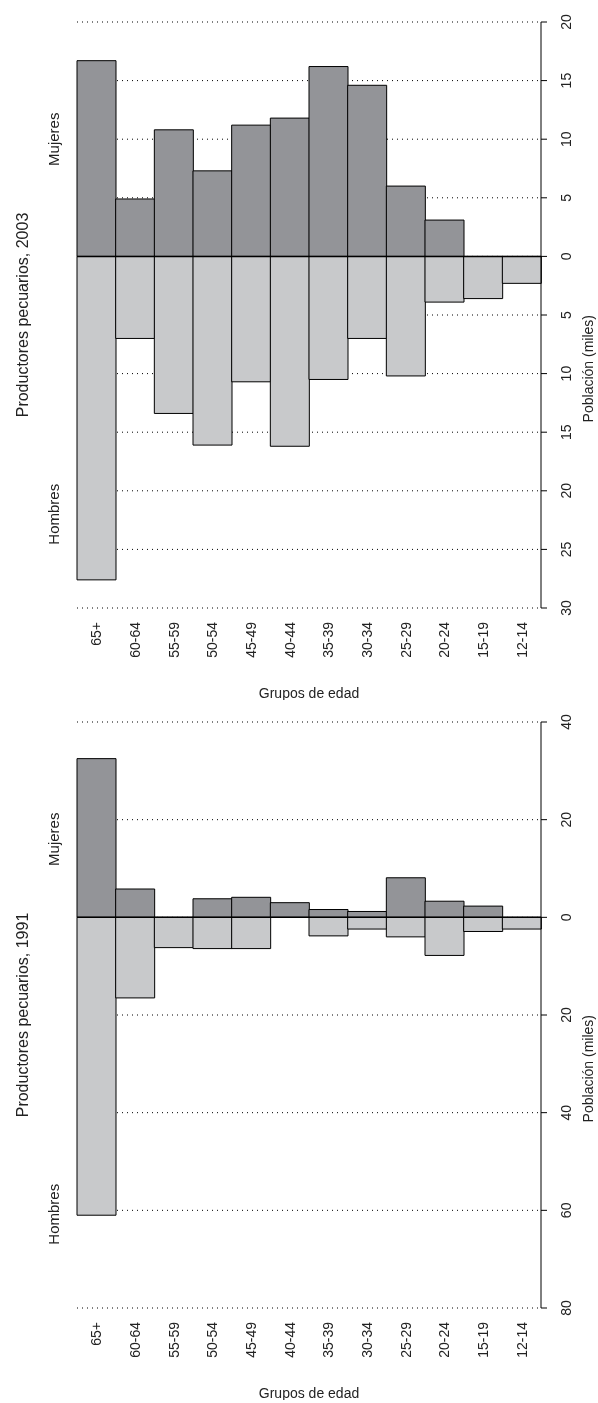 The height and width of the screenshot is (1403, 598). I want to click on text: Productores pecuarios, 1991, so click(22, 1015).